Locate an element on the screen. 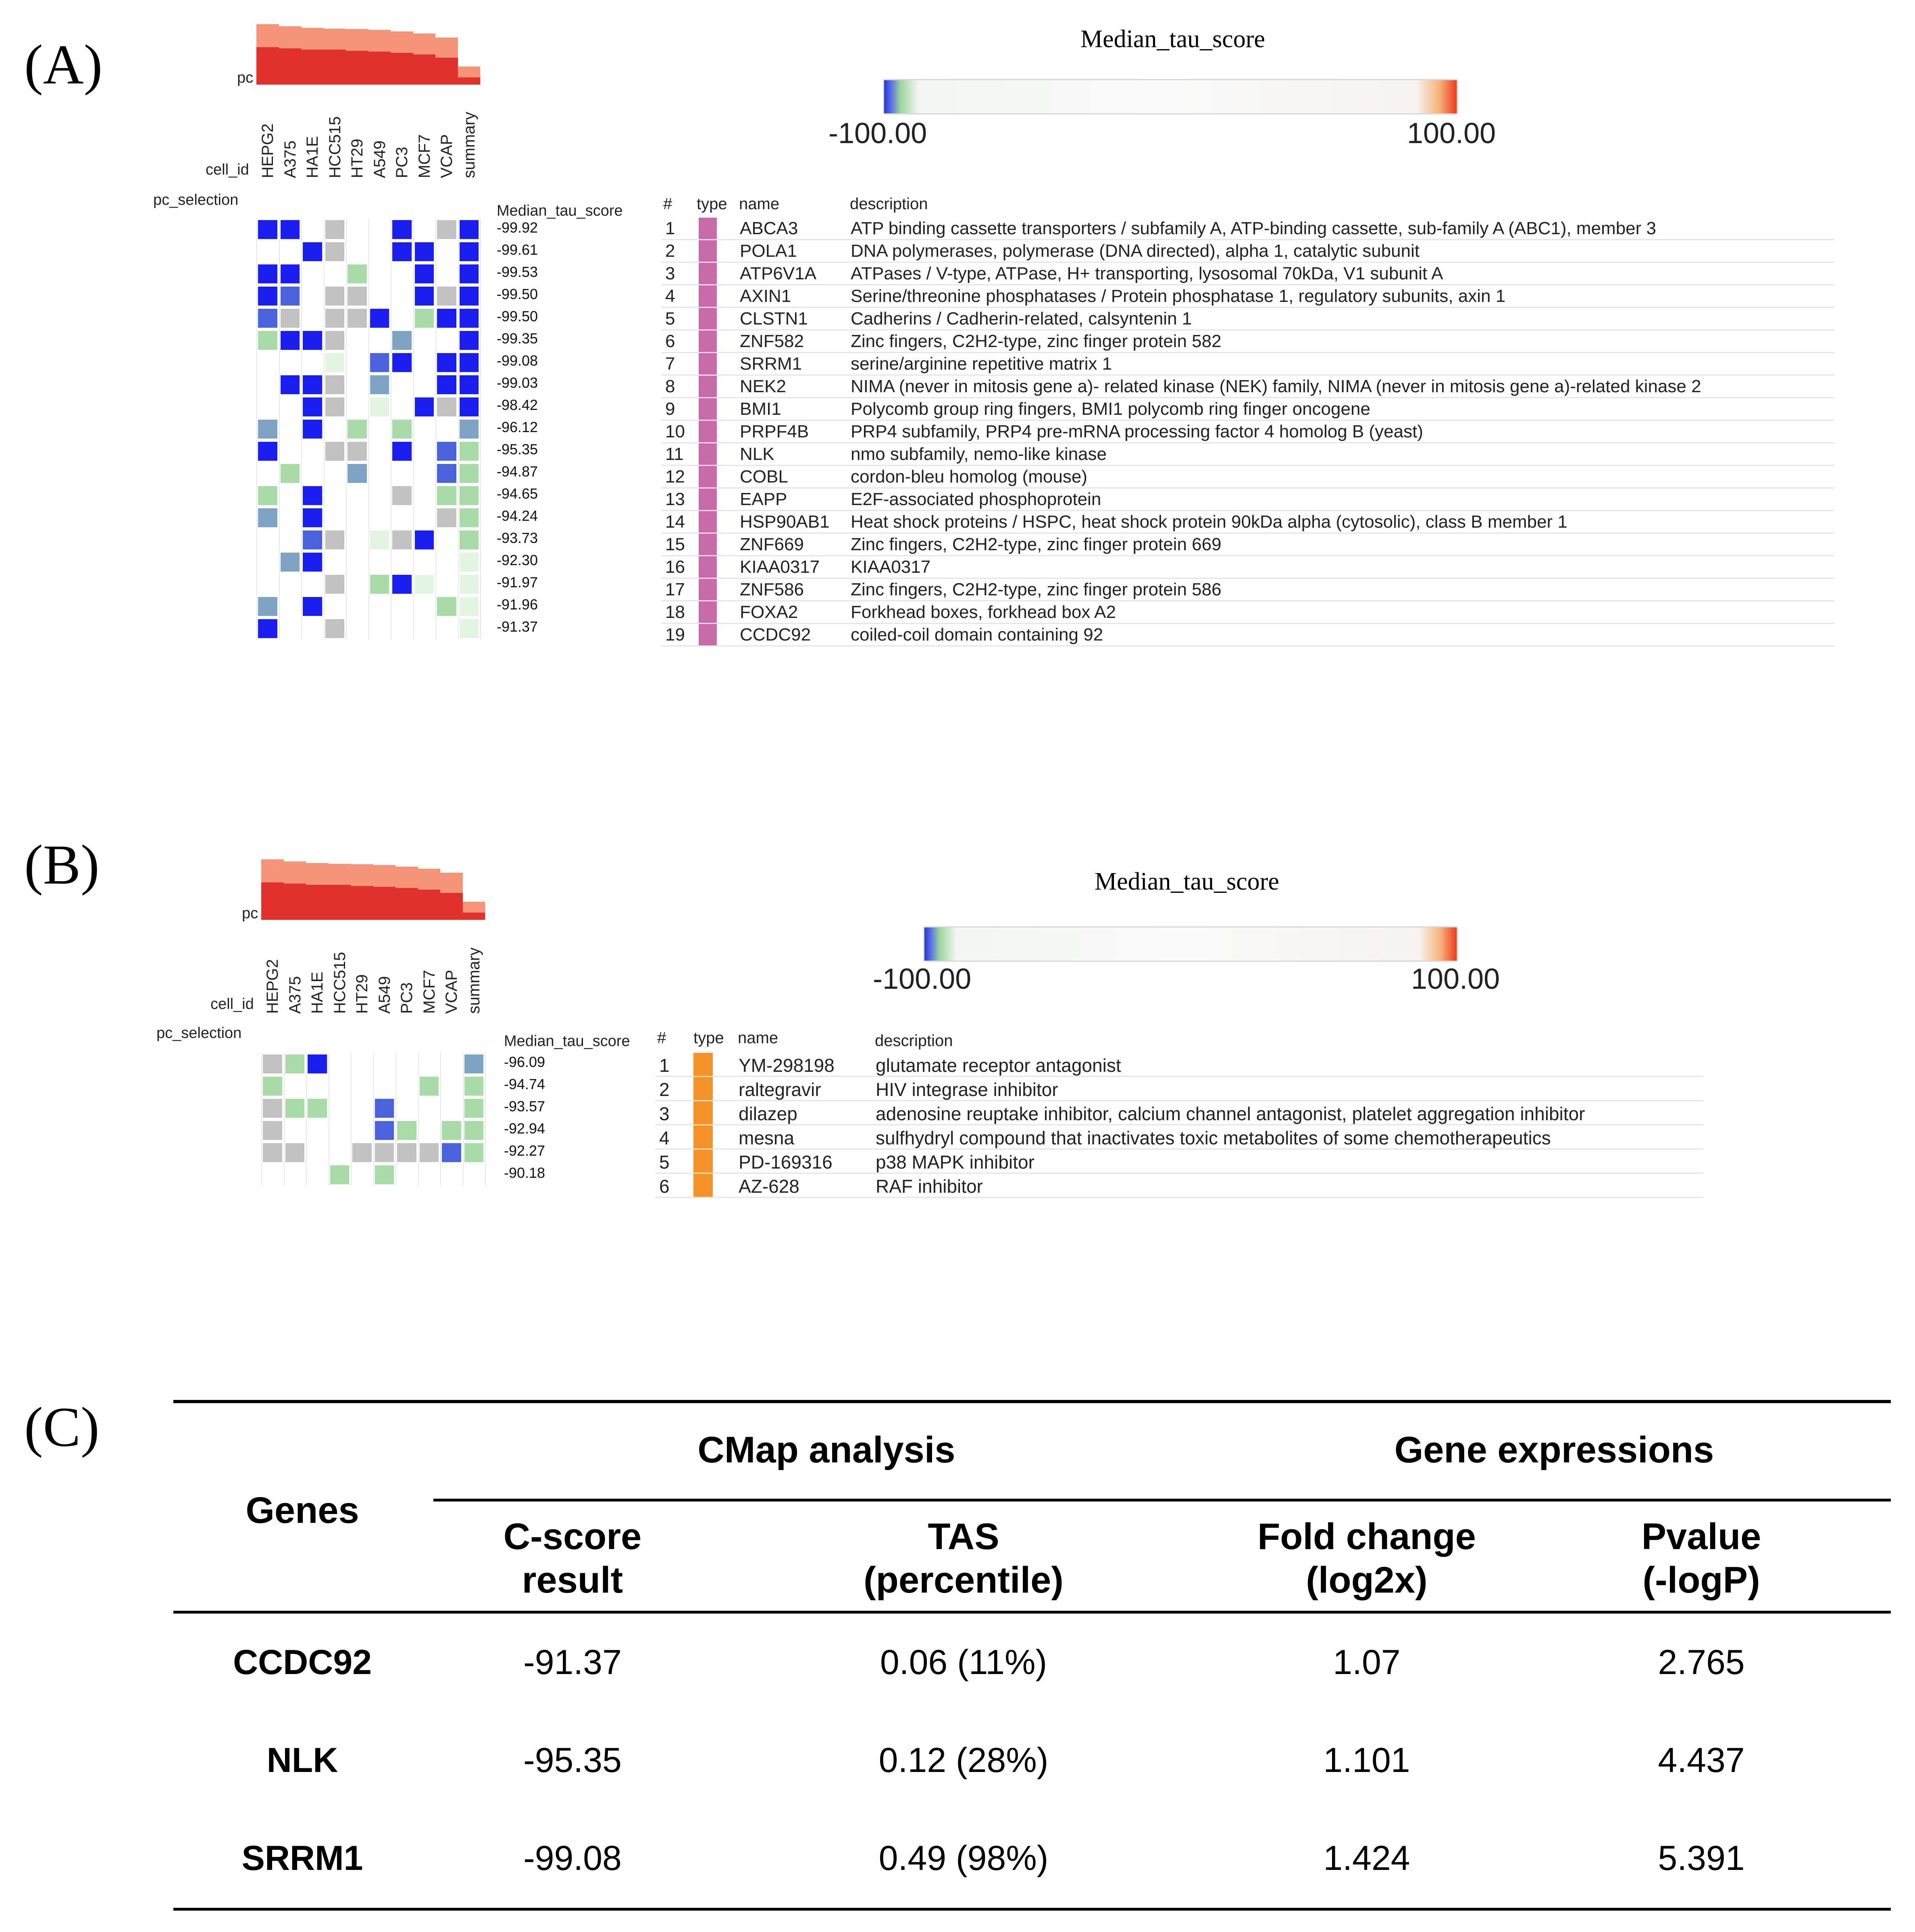 This screenshot has height=1932, width=1915. row-number: 1 is located at coordinates (665, 1065).